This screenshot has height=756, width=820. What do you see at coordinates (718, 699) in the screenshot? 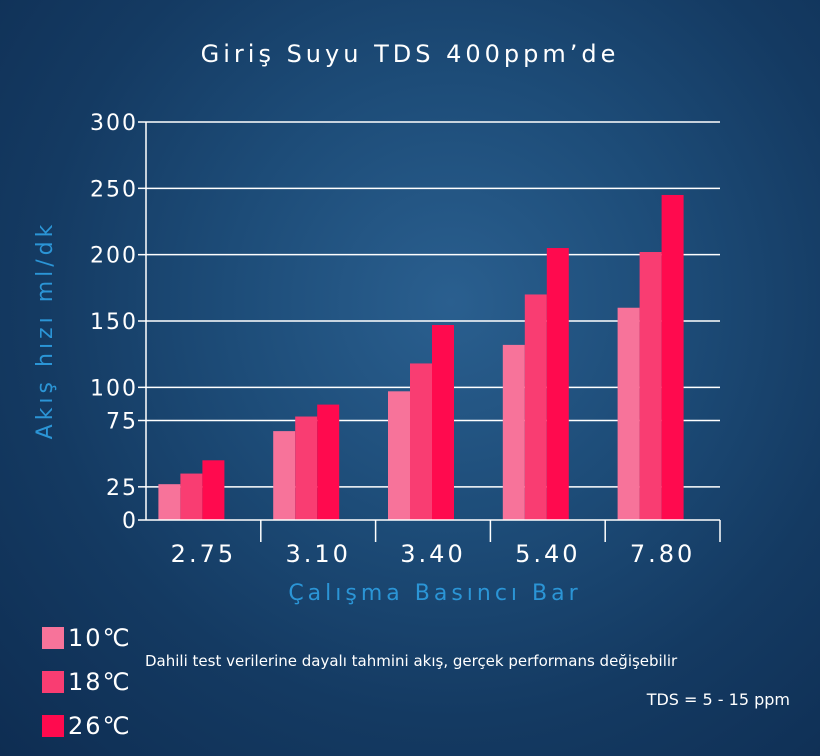
I see `tds-note: TDS = 5 - 15 ppm` at bounding box center [718, 699].